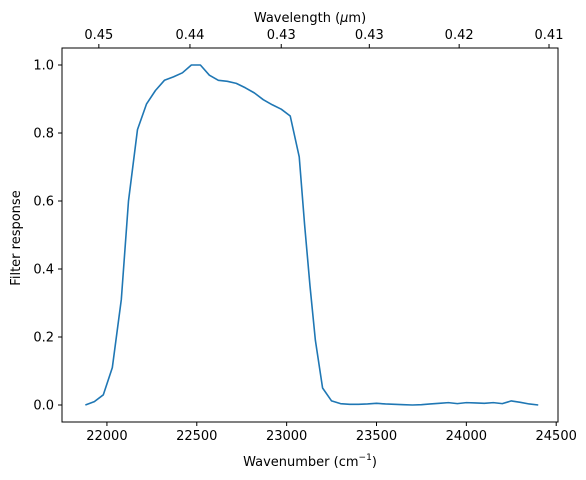  Describe the element at coordinates (43, 134) in the screenshot. I see `y-tick-label: 0.8` at that location.